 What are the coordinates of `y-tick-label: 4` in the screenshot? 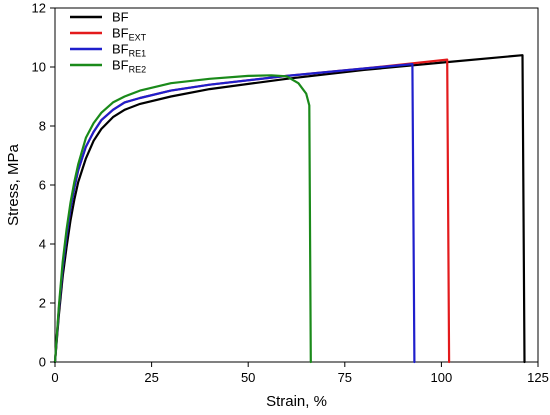 It's located at (42, 244).